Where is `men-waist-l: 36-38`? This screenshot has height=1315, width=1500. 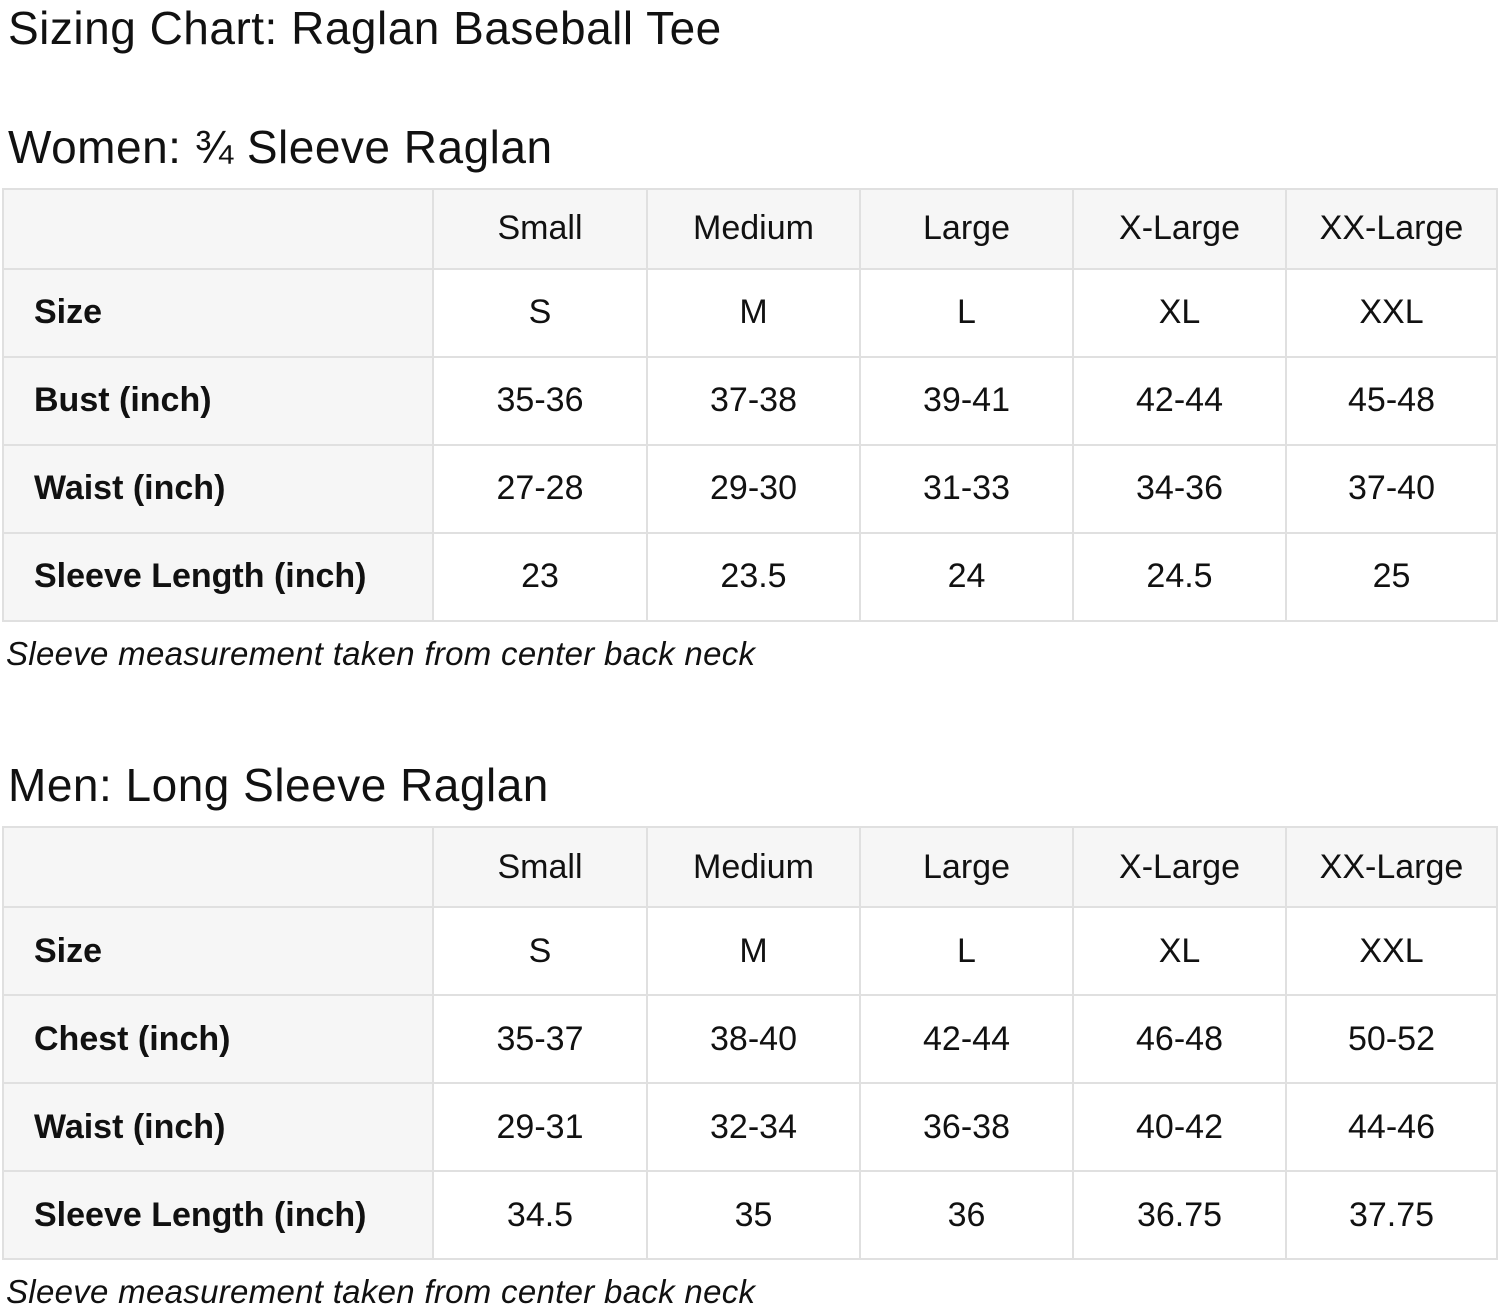 men-waist-l: 36-38 is located at coordinates (966, 1127).